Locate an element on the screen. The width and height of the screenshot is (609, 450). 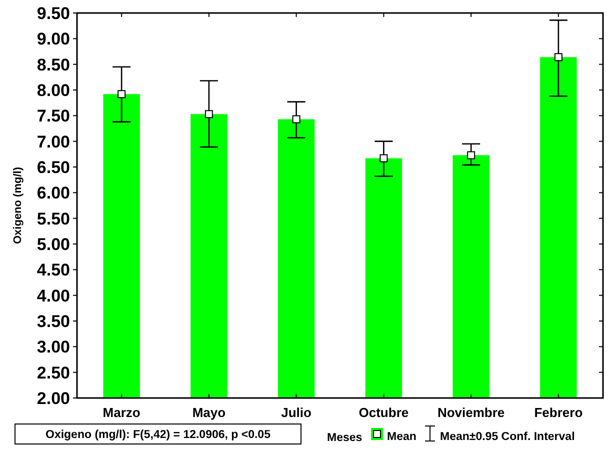
y-tick-label: 6.50 is located at coordinates (53, 167).